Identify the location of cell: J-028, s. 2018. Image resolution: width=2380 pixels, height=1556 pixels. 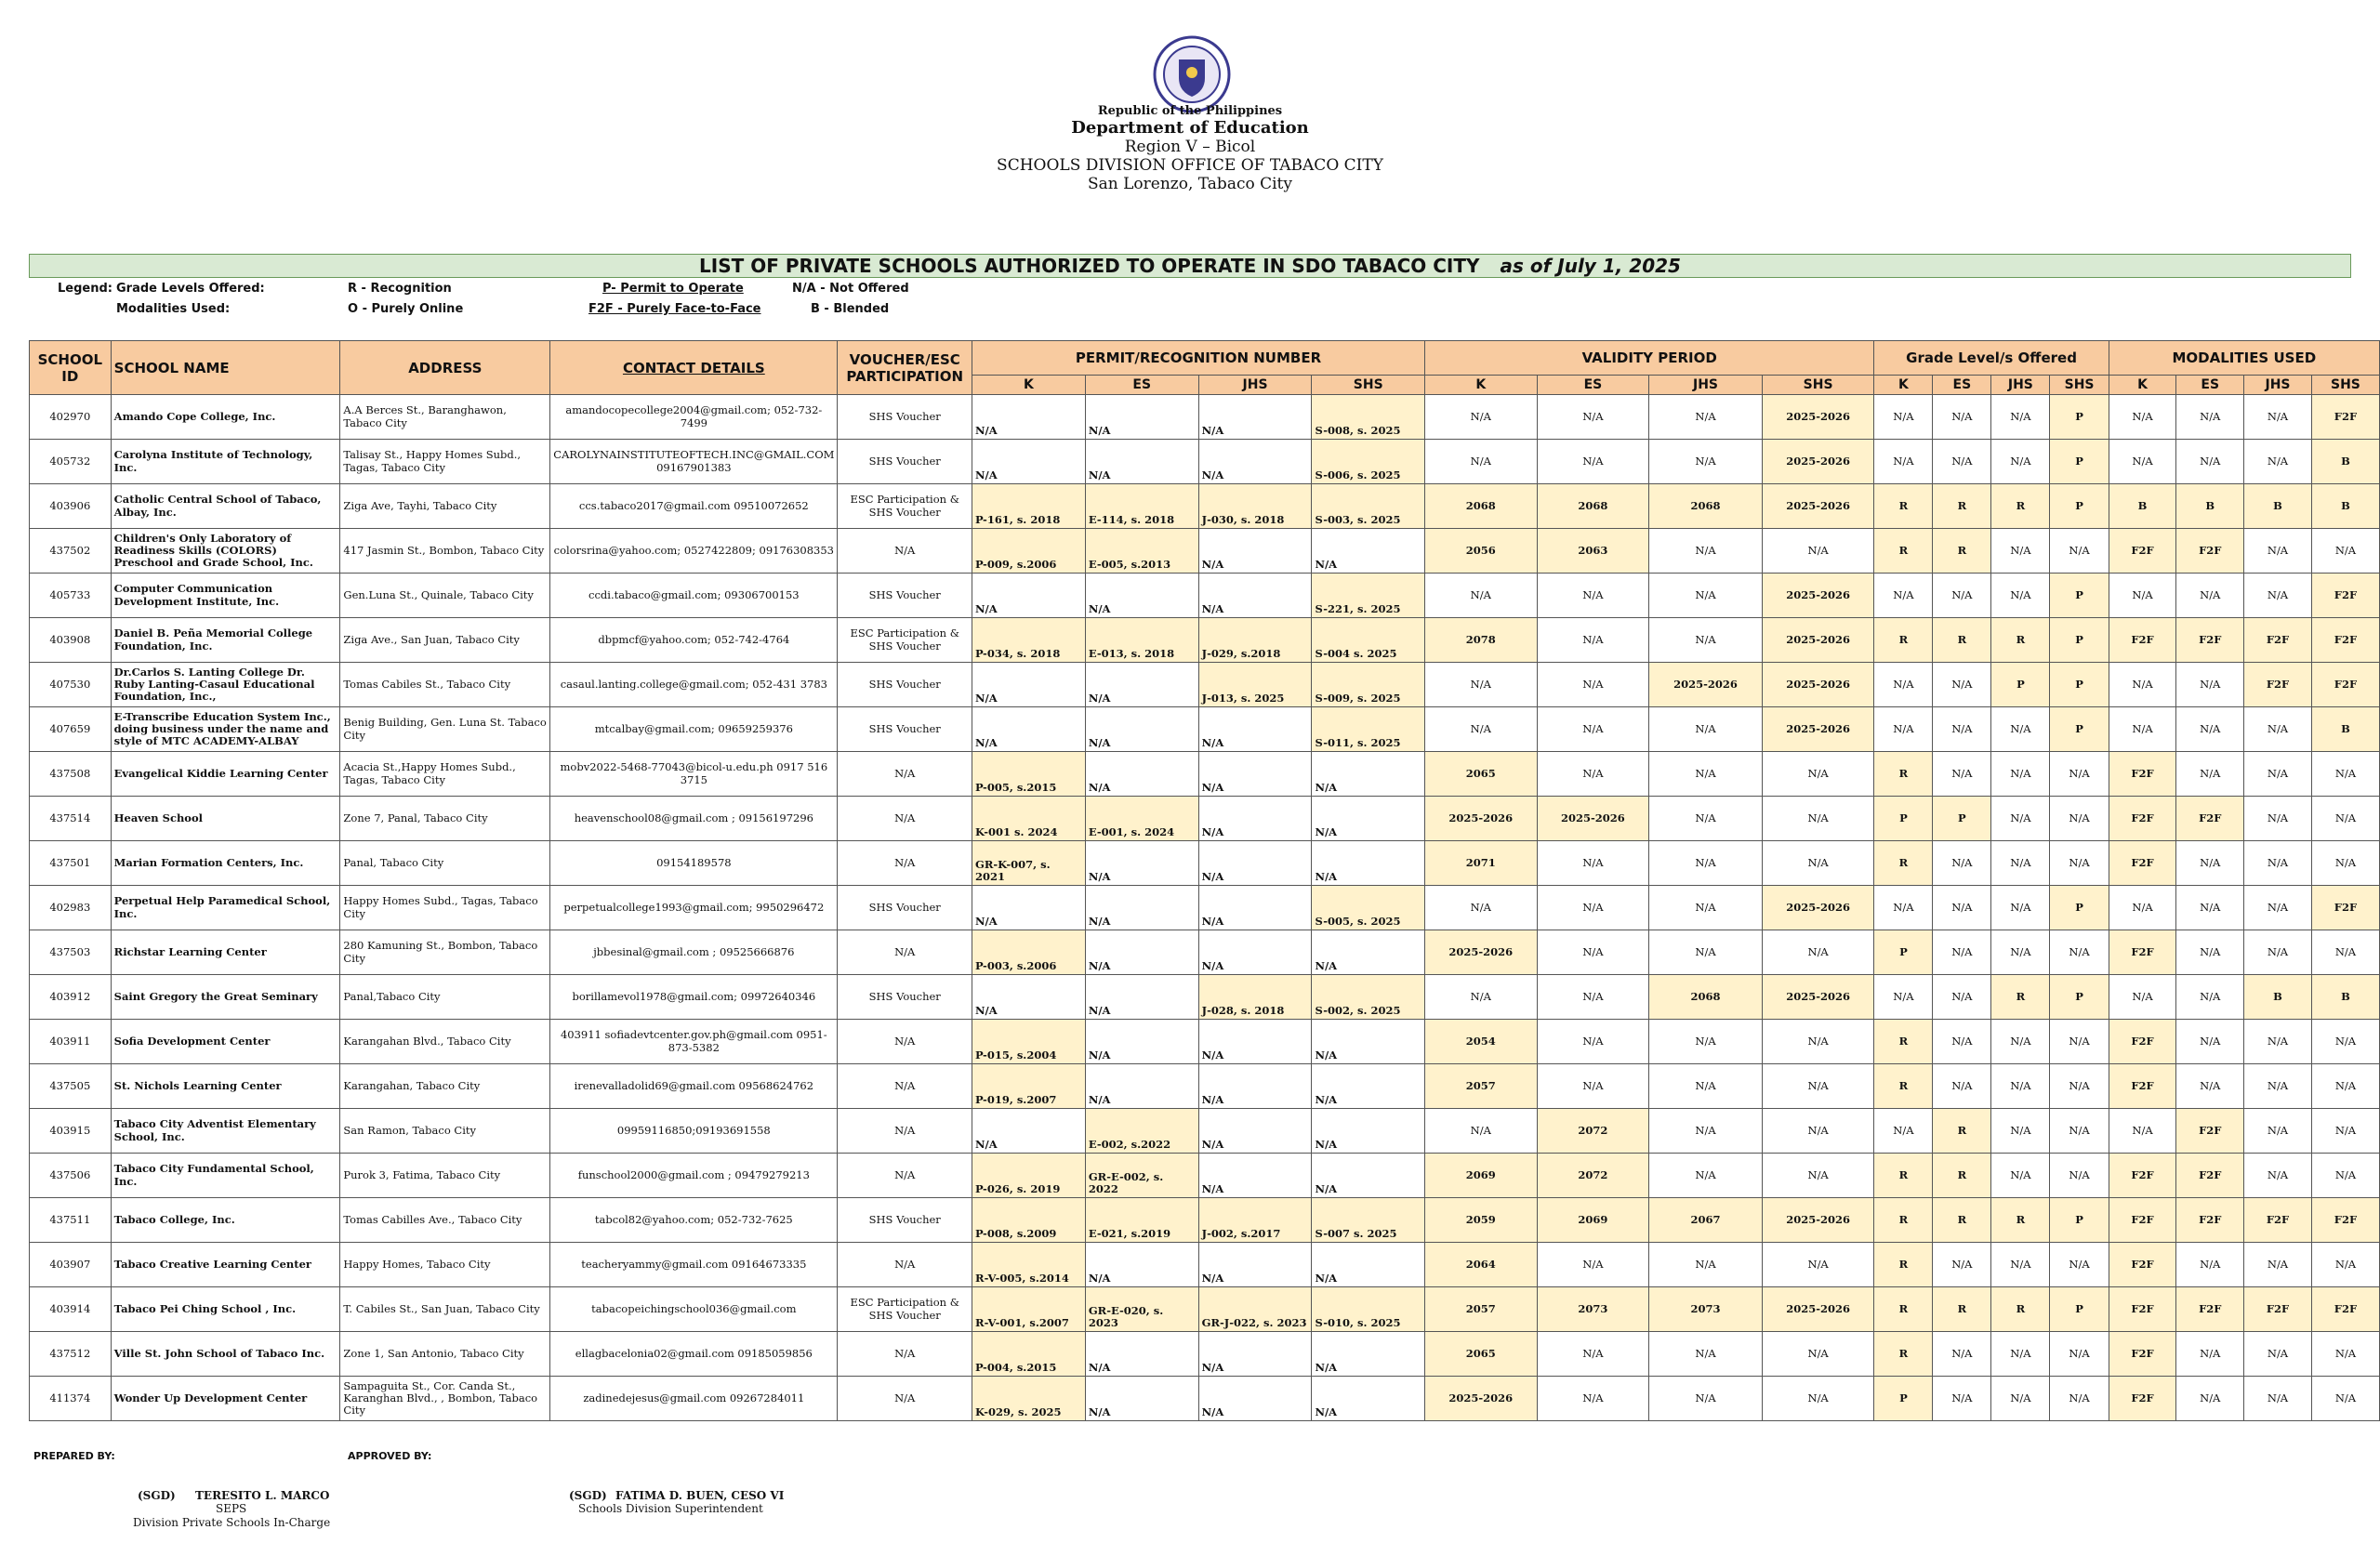
(1255, 997).